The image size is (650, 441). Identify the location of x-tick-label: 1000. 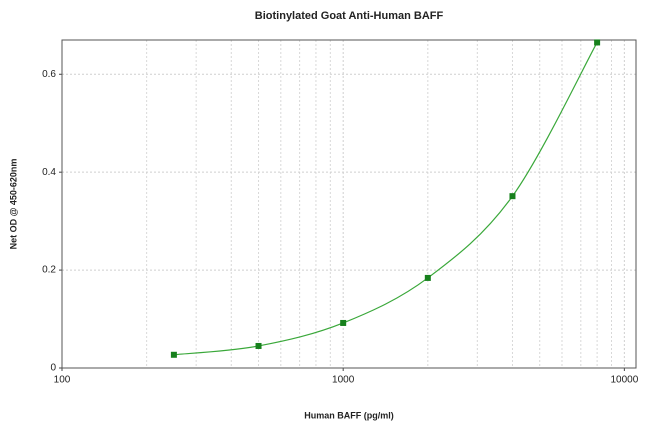
(343, 380).